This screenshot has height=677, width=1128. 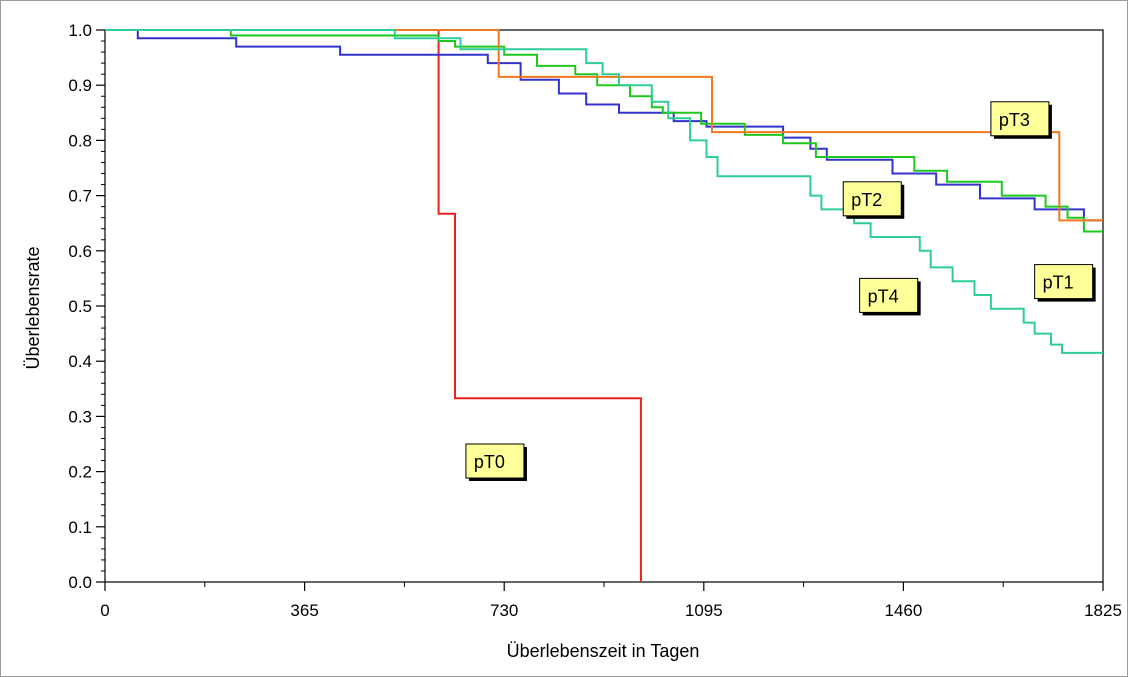 What do you see at coordinates (80, 472) in the screenshot?
I see `y-tick-label: 0.2` at bounding box center [80, 472].